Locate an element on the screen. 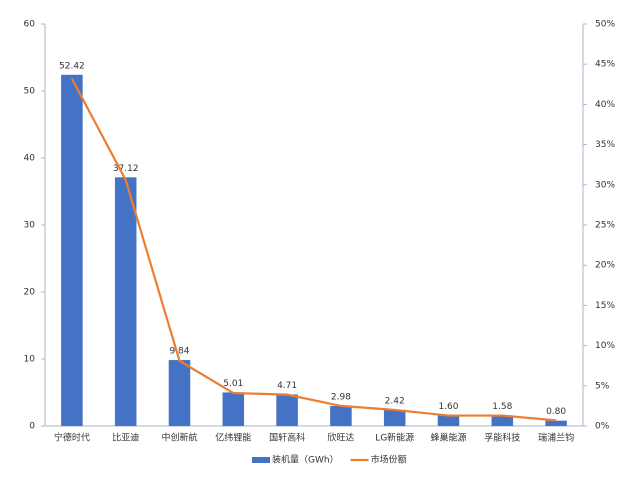  x-tick-label: 宁德时代 is located at coordinates (72, 438).